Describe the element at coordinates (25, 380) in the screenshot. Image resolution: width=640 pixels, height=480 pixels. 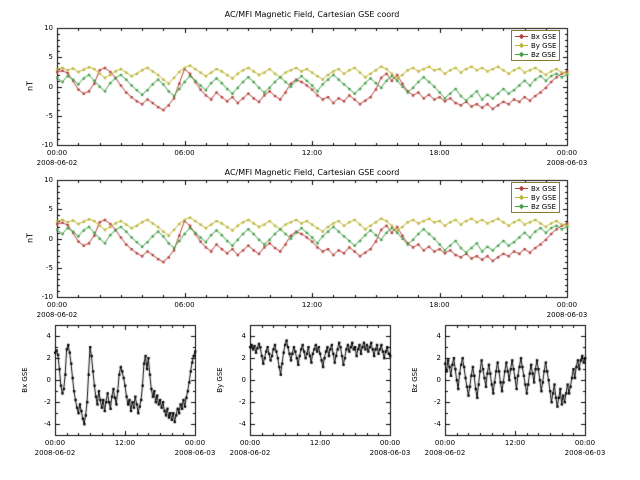
I see `y-axis-label: Bx GSE` at that location.